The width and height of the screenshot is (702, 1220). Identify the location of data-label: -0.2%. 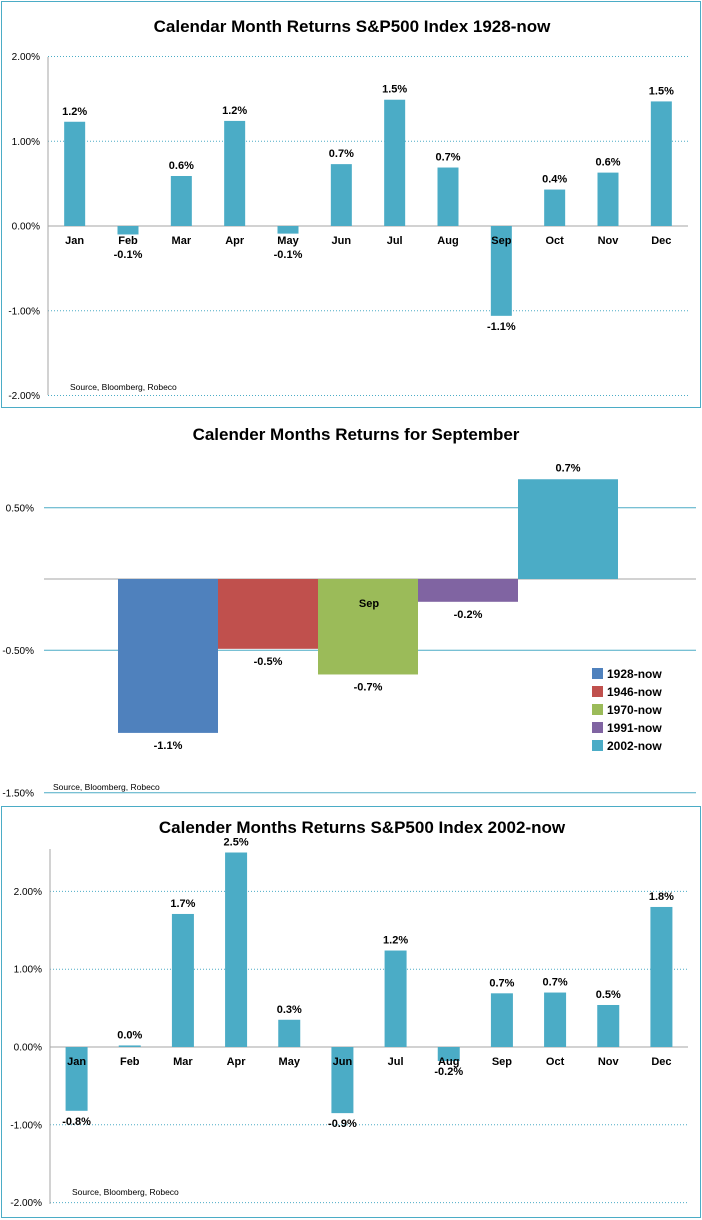
(468, 615).